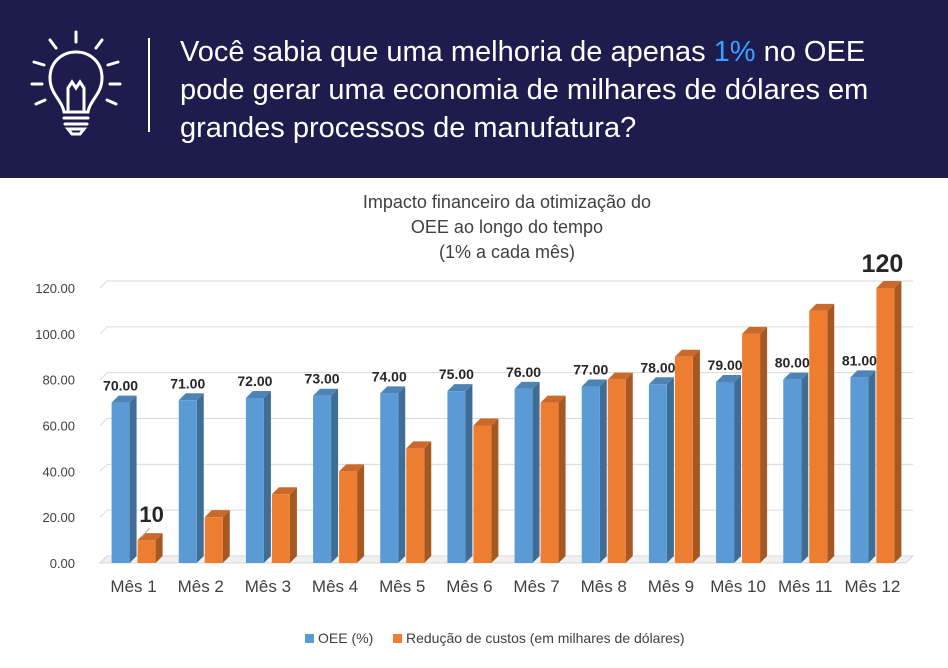  Describe the element at coordinates (507, 227) in the screenshot. I see `chart-title-line: OEE ao longo do tempo` at that location.